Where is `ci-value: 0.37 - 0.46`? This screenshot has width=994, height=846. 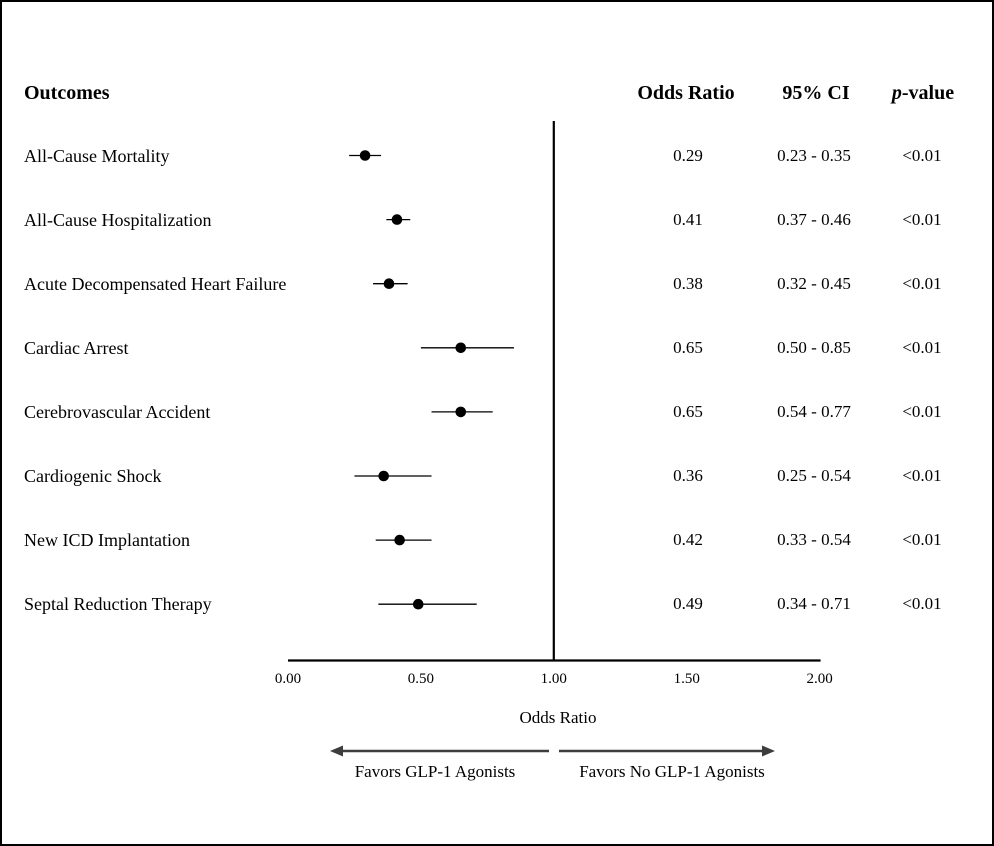
ci-value: 0.37 - 0.46 is located at coordinates (814, 219).